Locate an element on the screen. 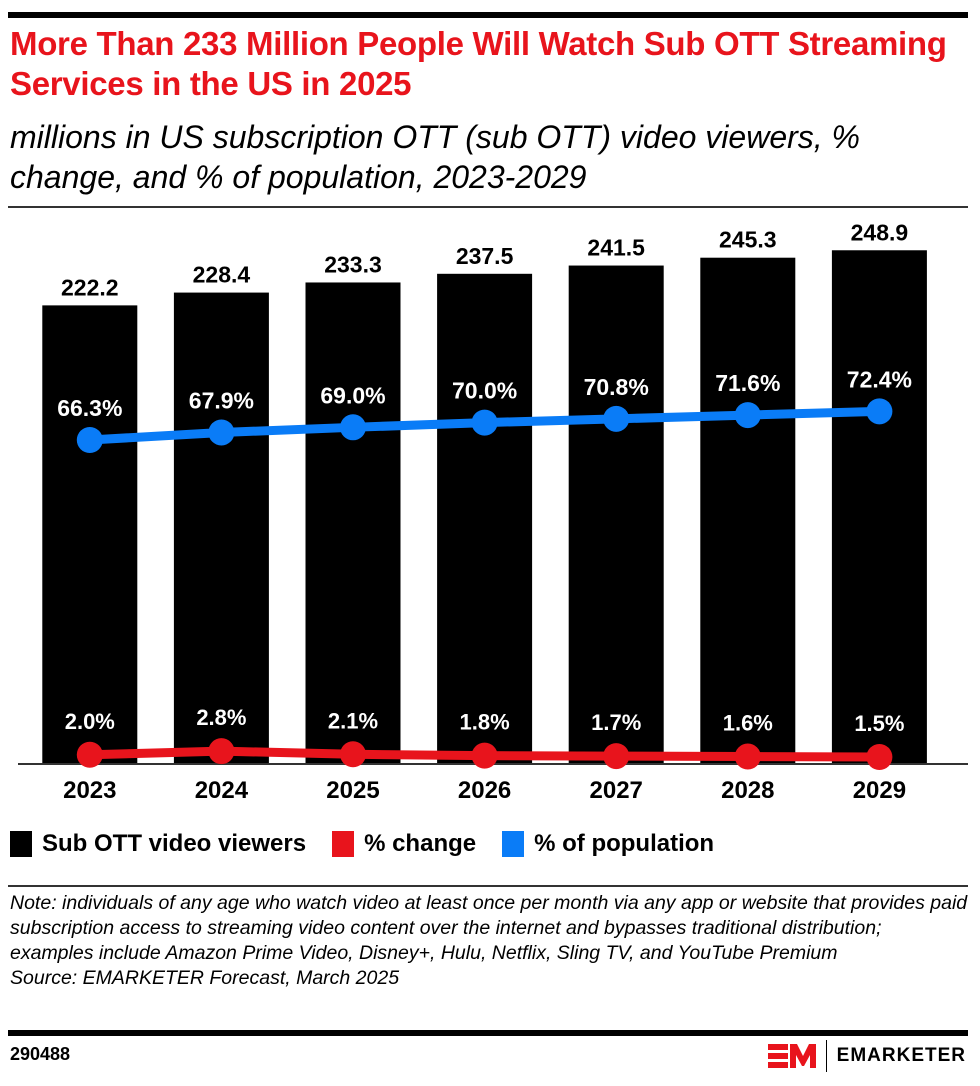 The image size is (980, 1086). population-label: 66.3% is located at coordinates (89, 408).